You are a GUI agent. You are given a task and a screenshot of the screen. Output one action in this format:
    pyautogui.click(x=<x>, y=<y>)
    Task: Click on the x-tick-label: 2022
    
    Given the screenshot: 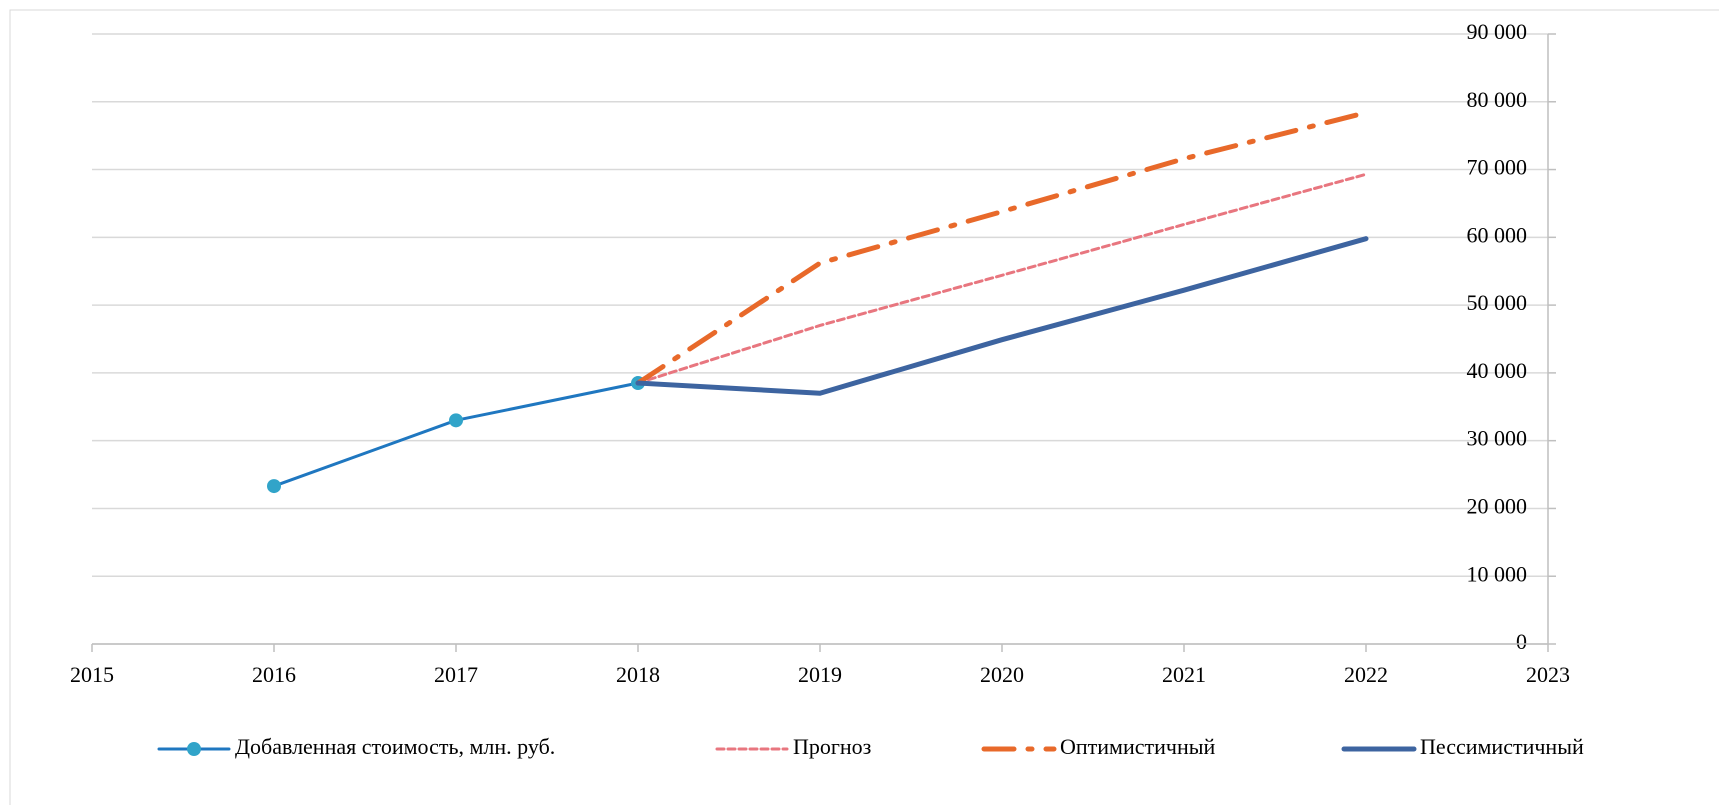 What is the action you would take?
    pyautogui.click(x=1366, y=674)
    